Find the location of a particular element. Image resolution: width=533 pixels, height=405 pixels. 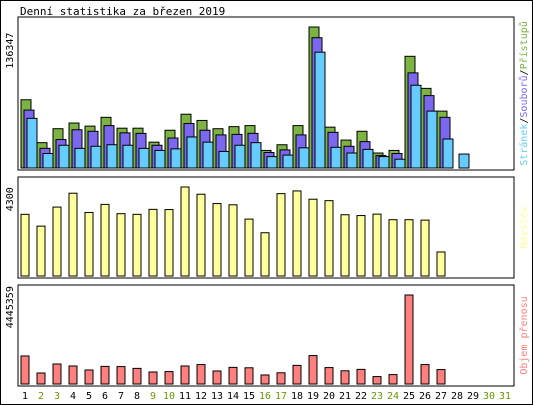

bar-visits-návštěv-day-8 is located at coordinates (137, 245).